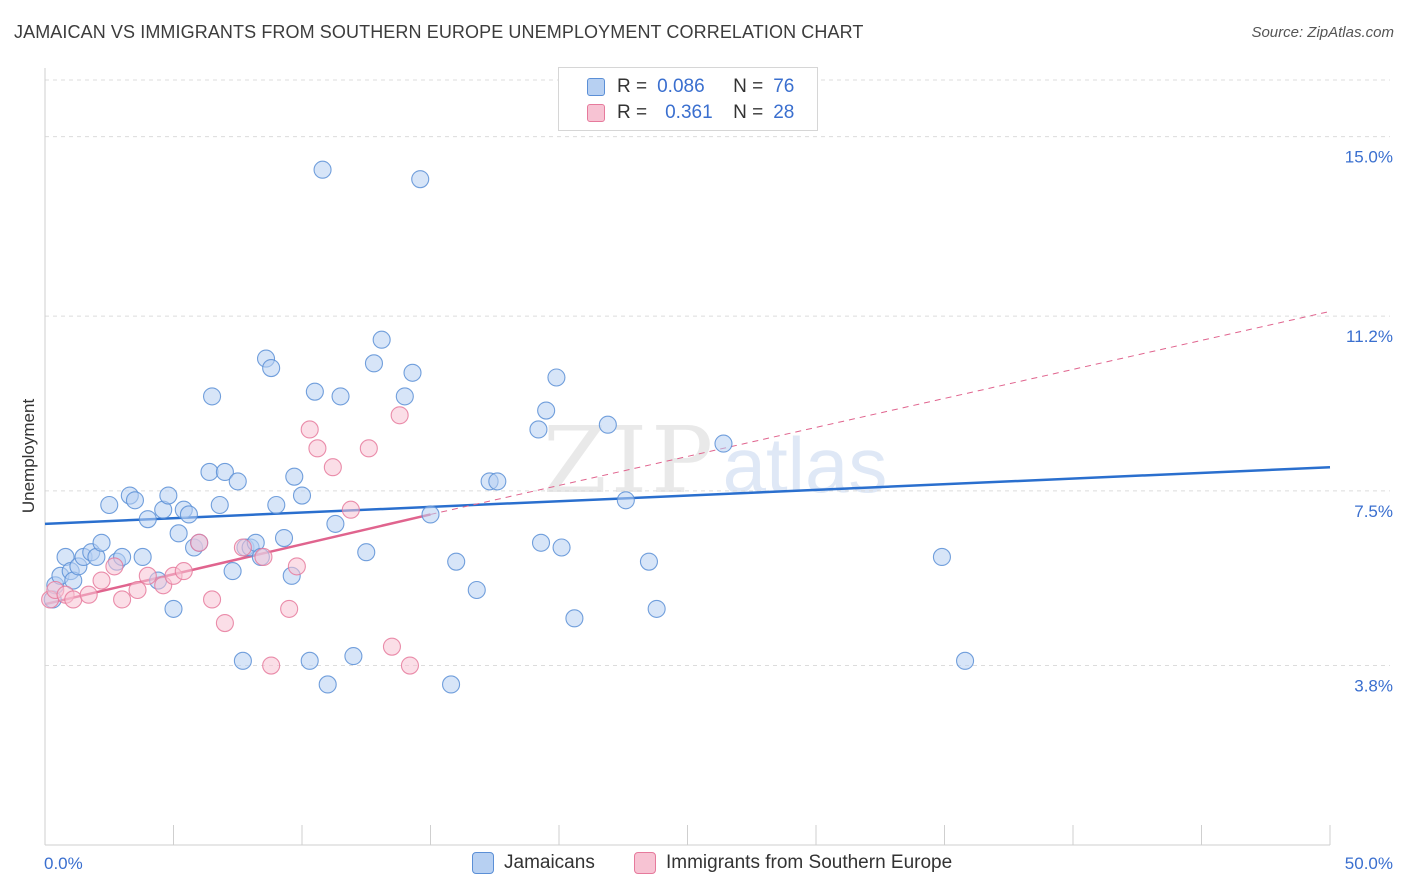  What do you see at coordinates (748, 86) in the screenshot?
I see `legend-n-label: N =` at bounding box center [748, 86].